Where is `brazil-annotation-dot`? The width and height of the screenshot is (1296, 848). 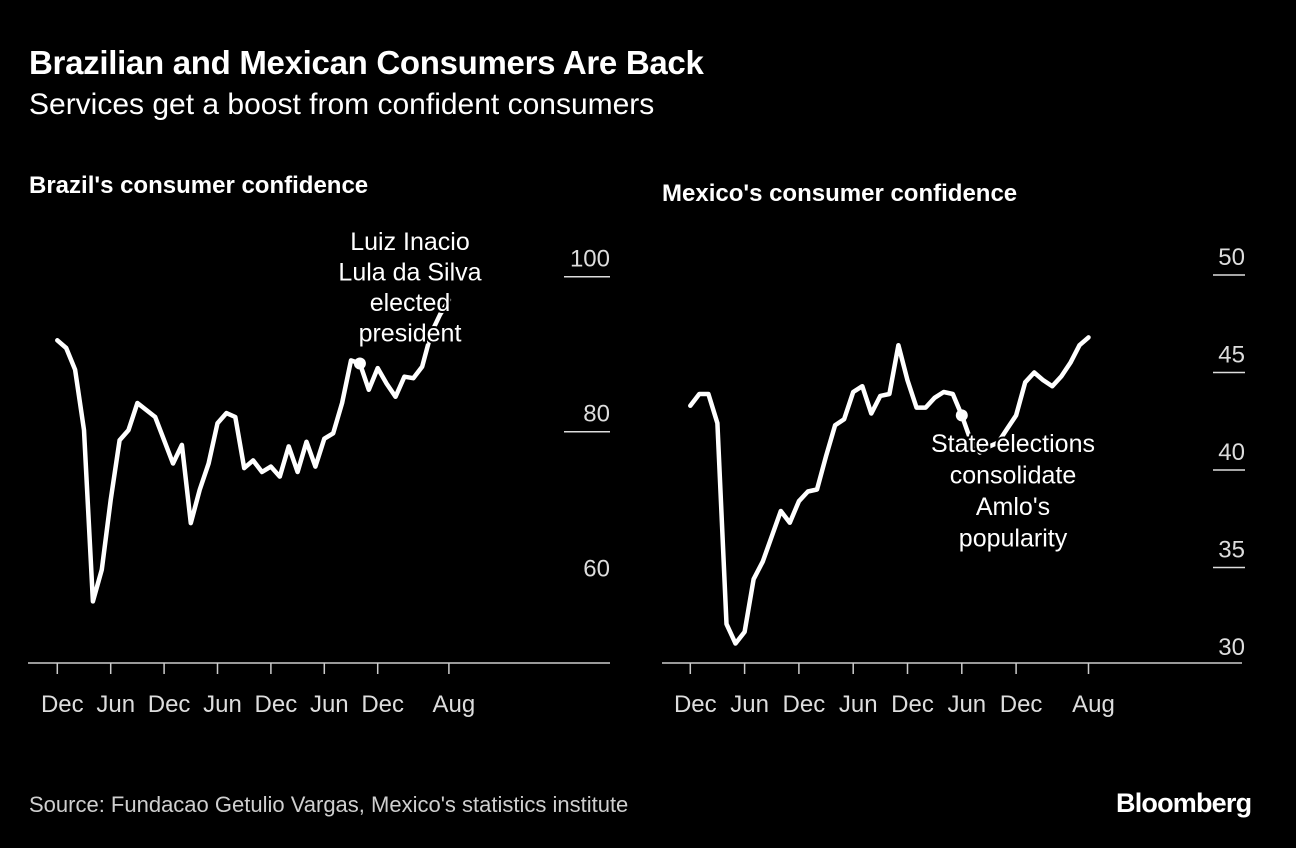 brazil-annotation-dot is located at coordinates (359, 363).